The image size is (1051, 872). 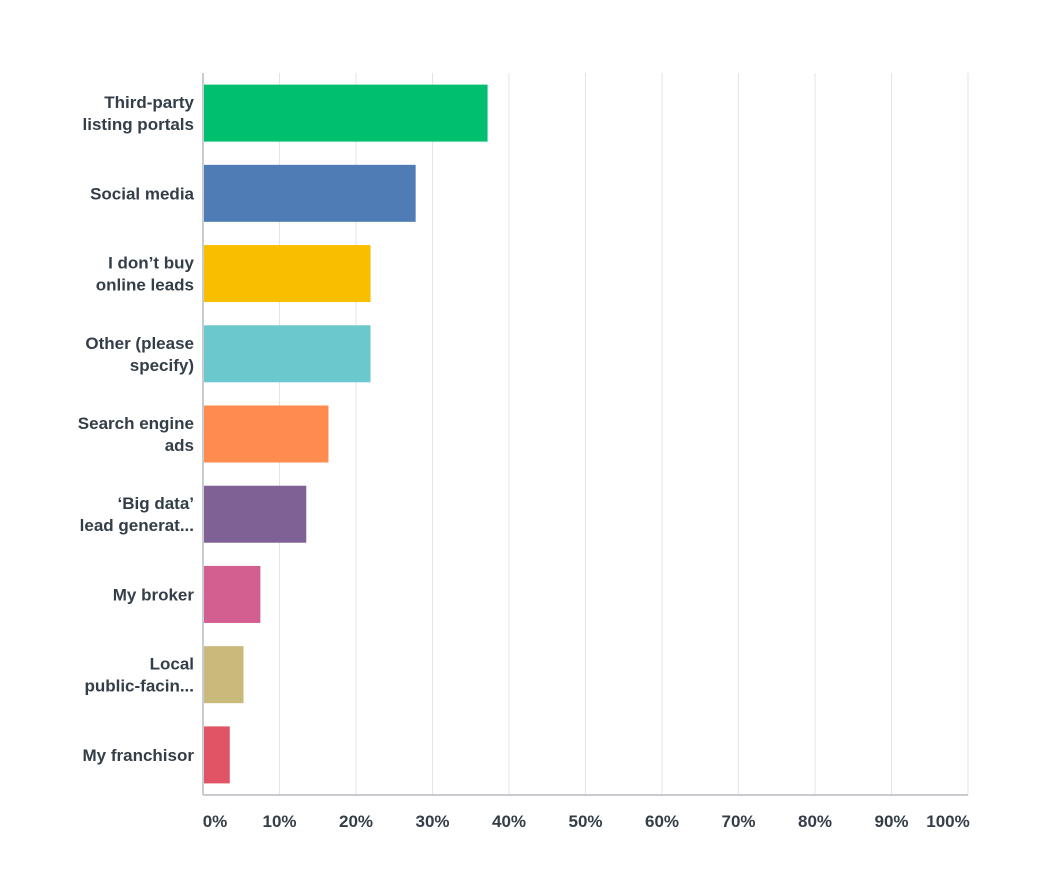 I want to click on x-tick-label: 10%, so click(x=279, y=821).